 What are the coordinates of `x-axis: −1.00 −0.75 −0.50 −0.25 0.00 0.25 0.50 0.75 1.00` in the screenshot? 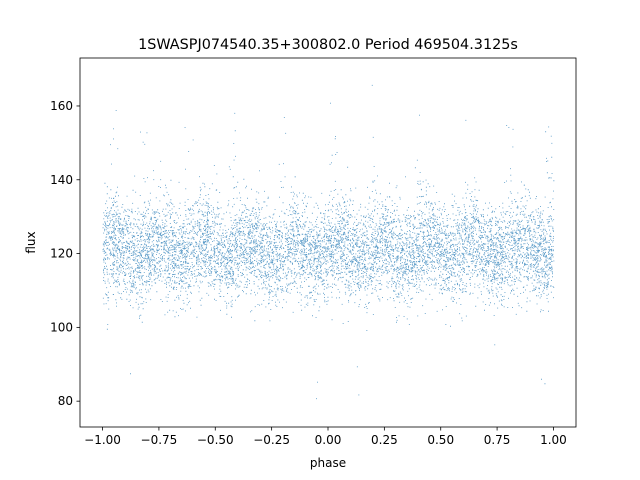 It's located at (325, 437).